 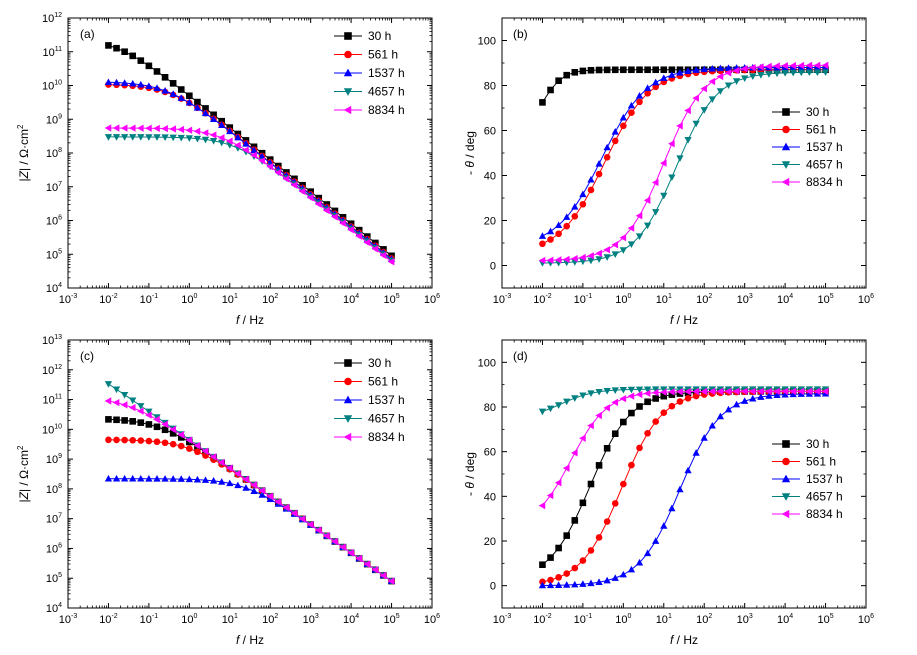 I want to click on y-tick-label: 100, so click(x=487, y=363).